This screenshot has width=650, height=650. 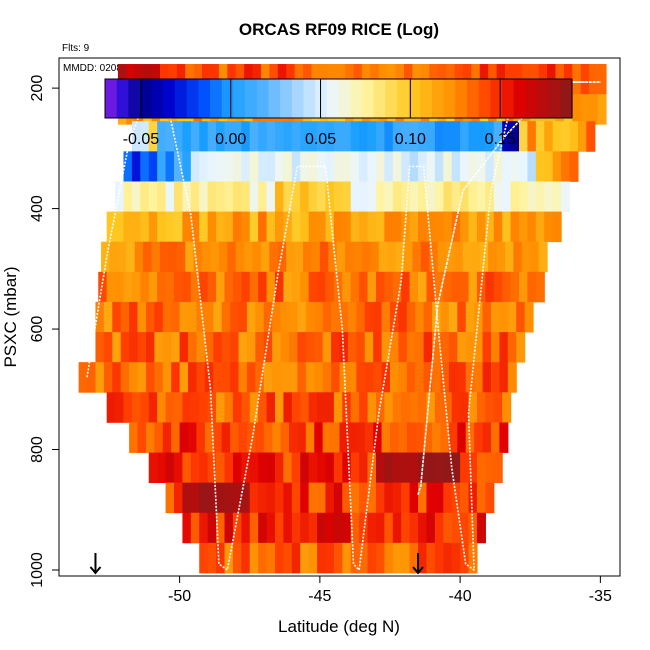 I want to click on colorbar-tick-label: -0.05, so click(x=141, y=139).